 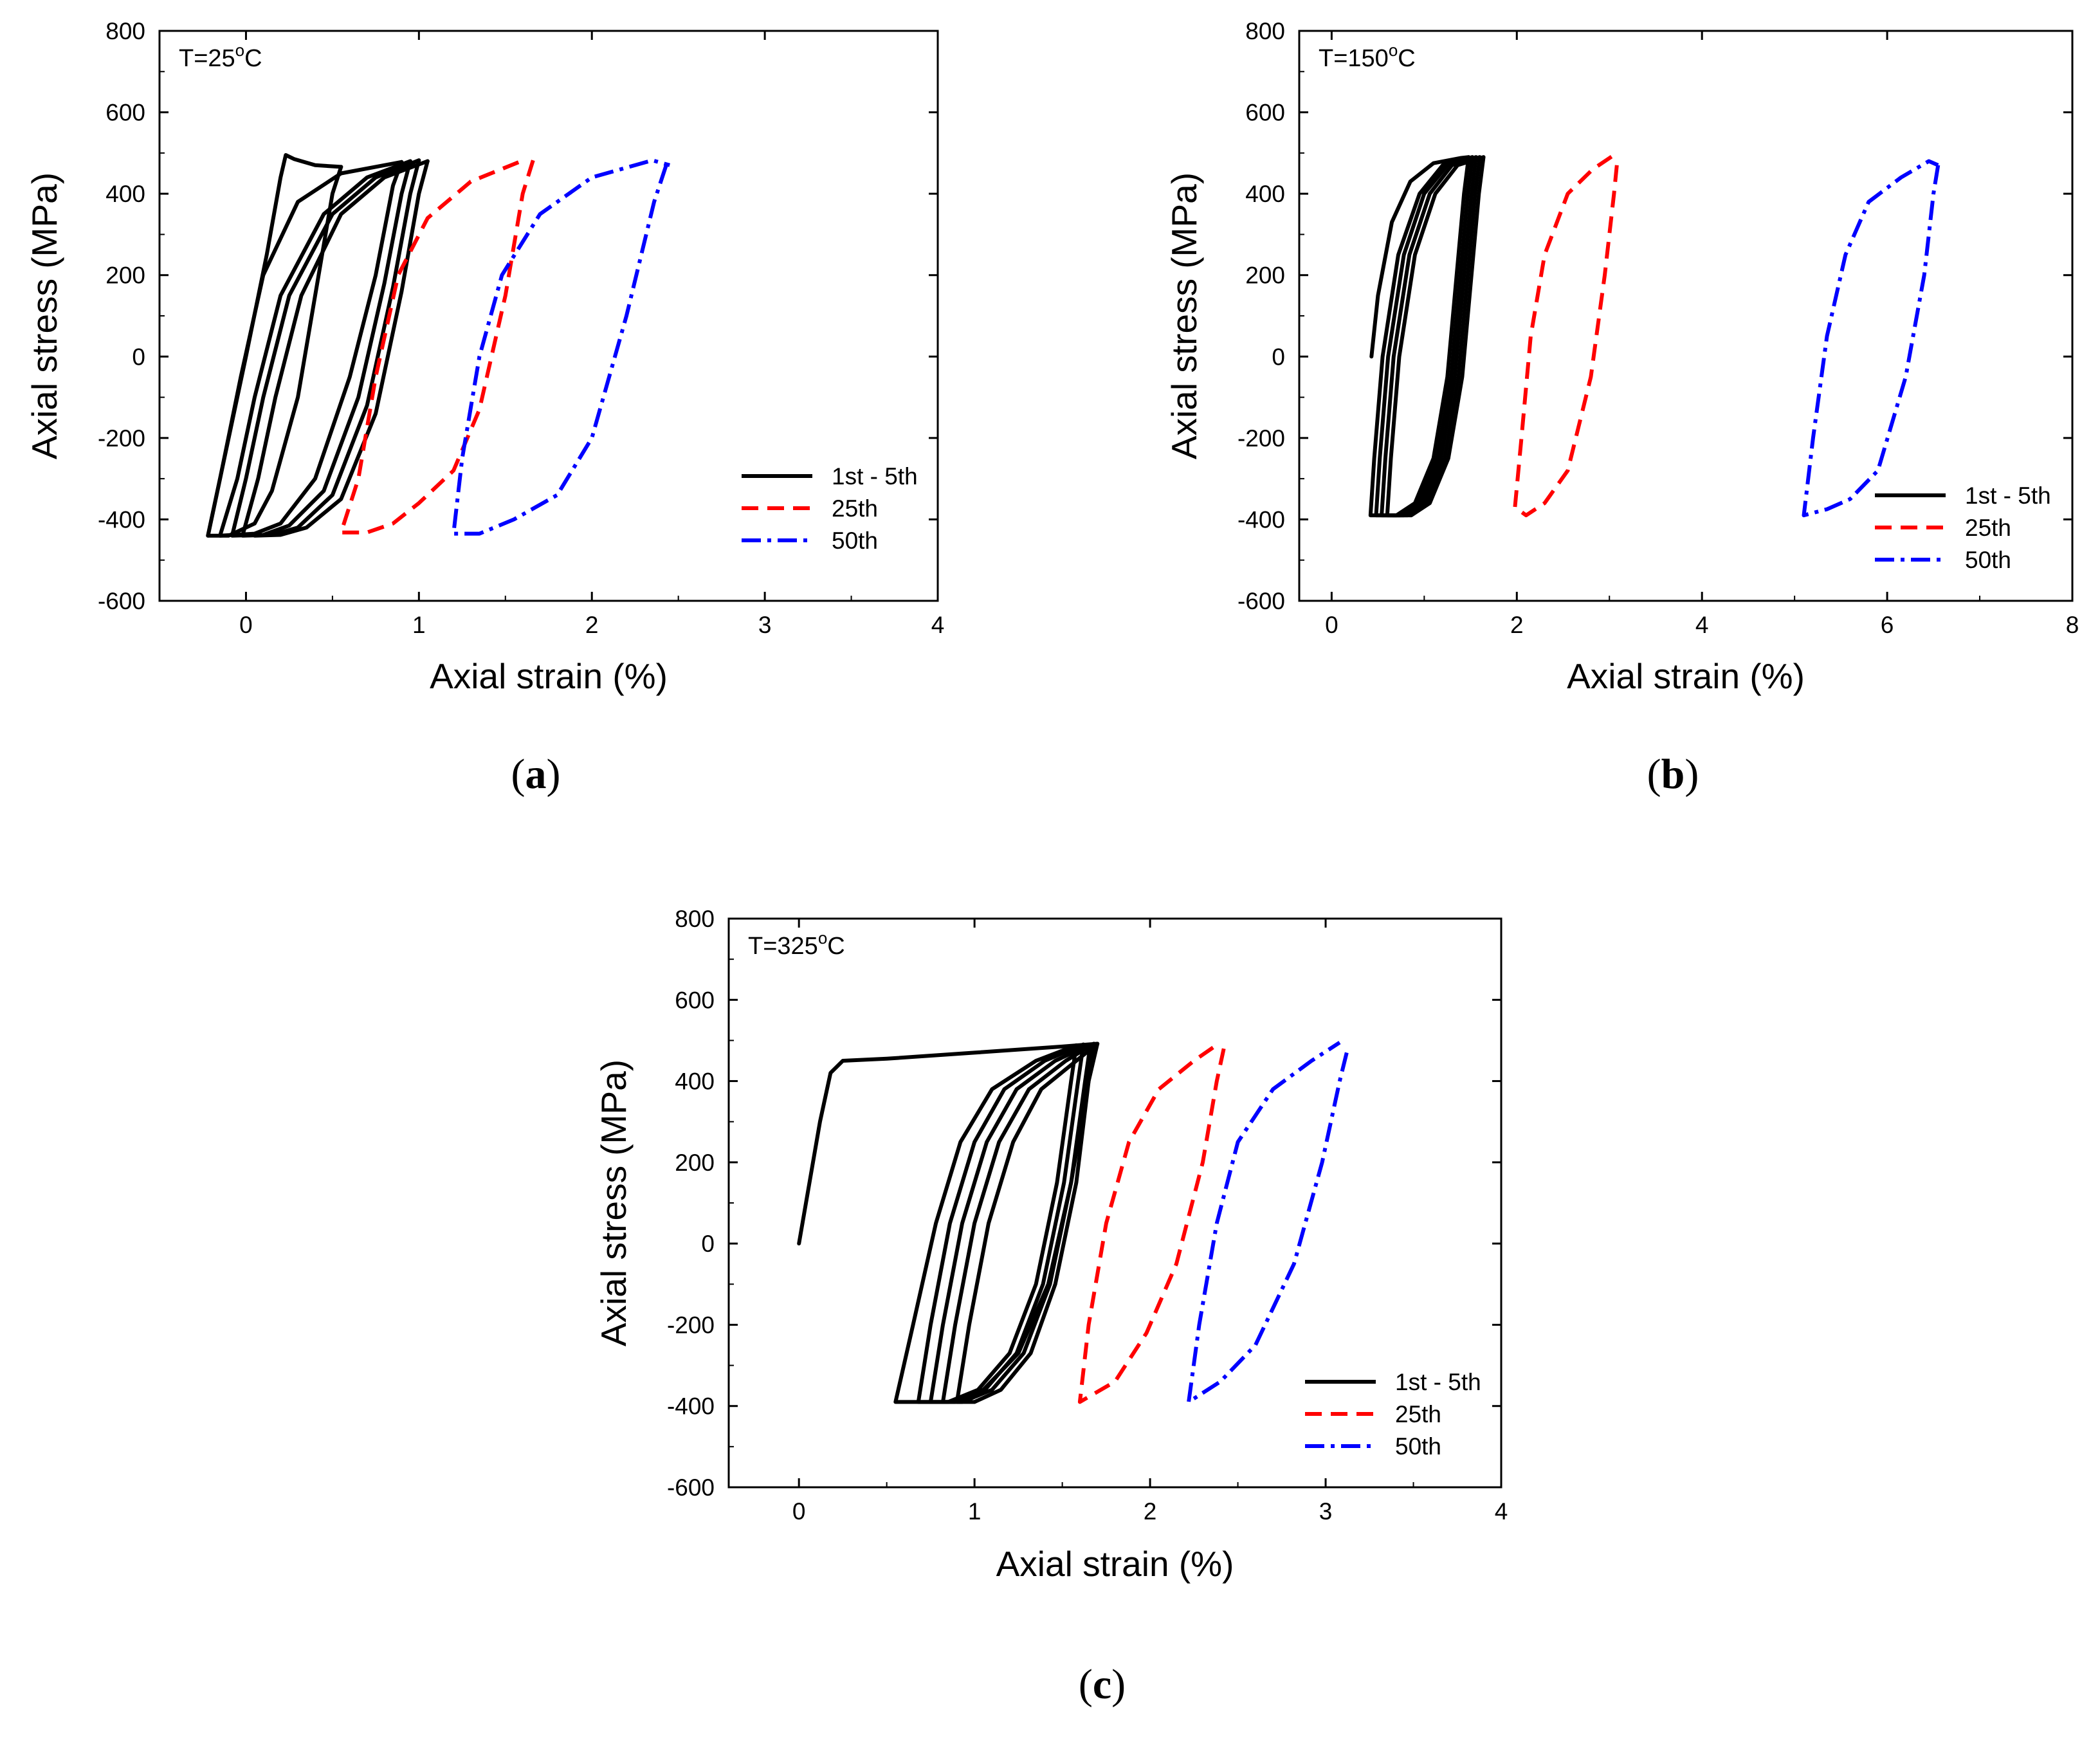 I want to click on panel-caption: (c), so click(x=1102, y=1684).